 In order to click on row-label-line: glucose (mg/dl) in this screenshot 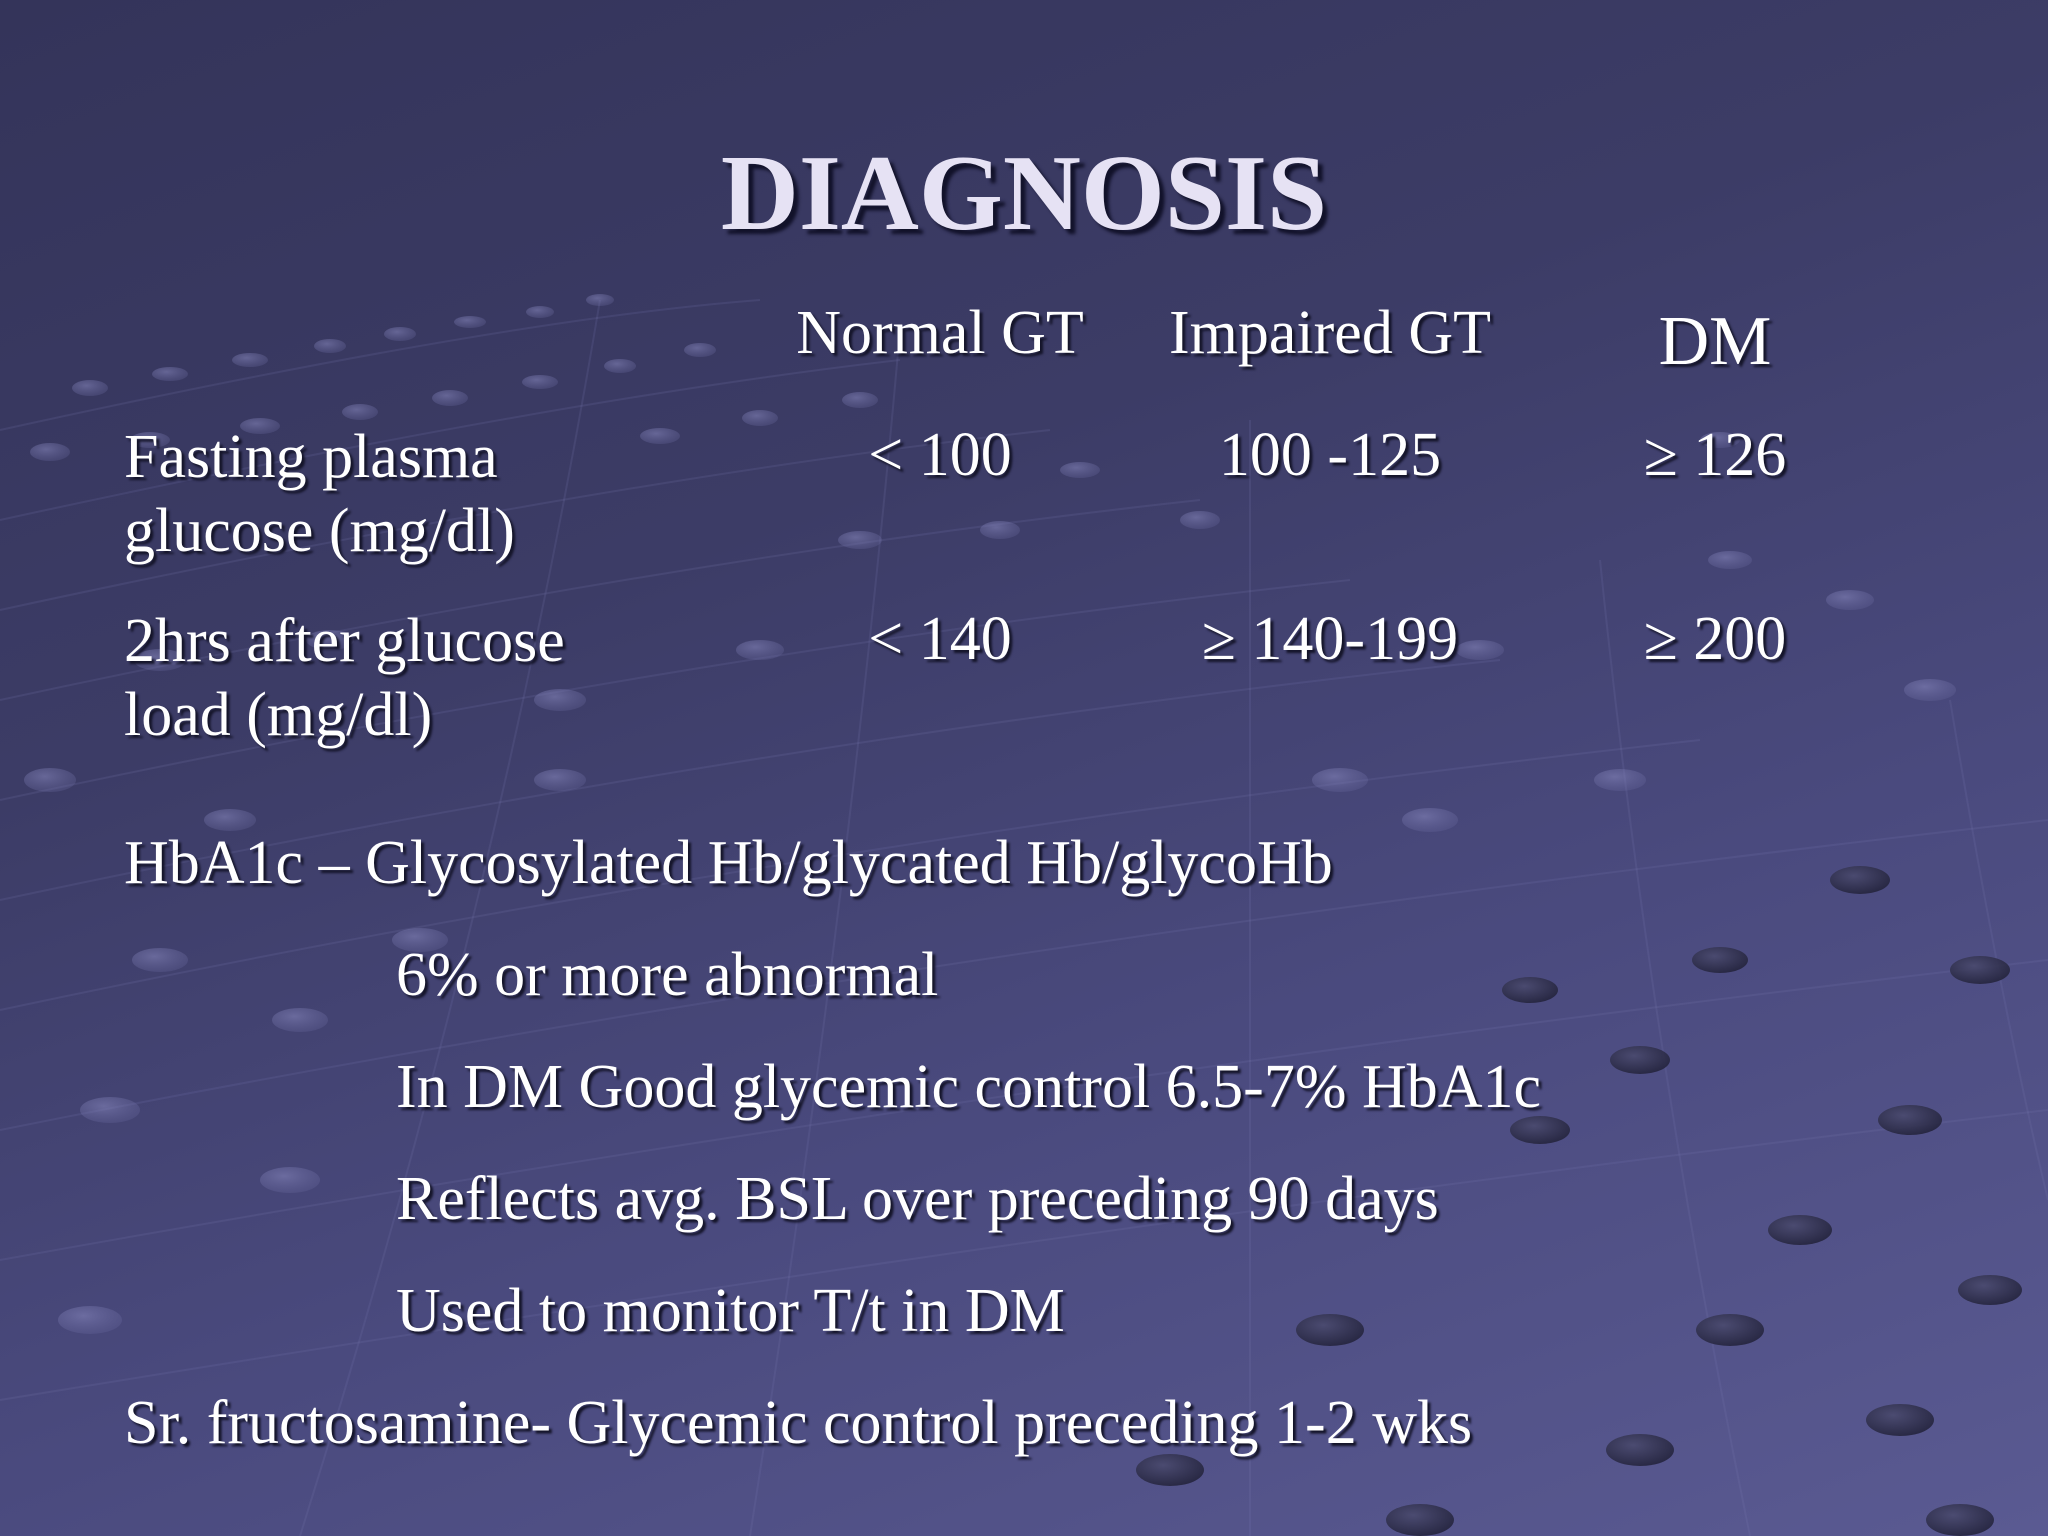, I will do `click(319, 531)`.